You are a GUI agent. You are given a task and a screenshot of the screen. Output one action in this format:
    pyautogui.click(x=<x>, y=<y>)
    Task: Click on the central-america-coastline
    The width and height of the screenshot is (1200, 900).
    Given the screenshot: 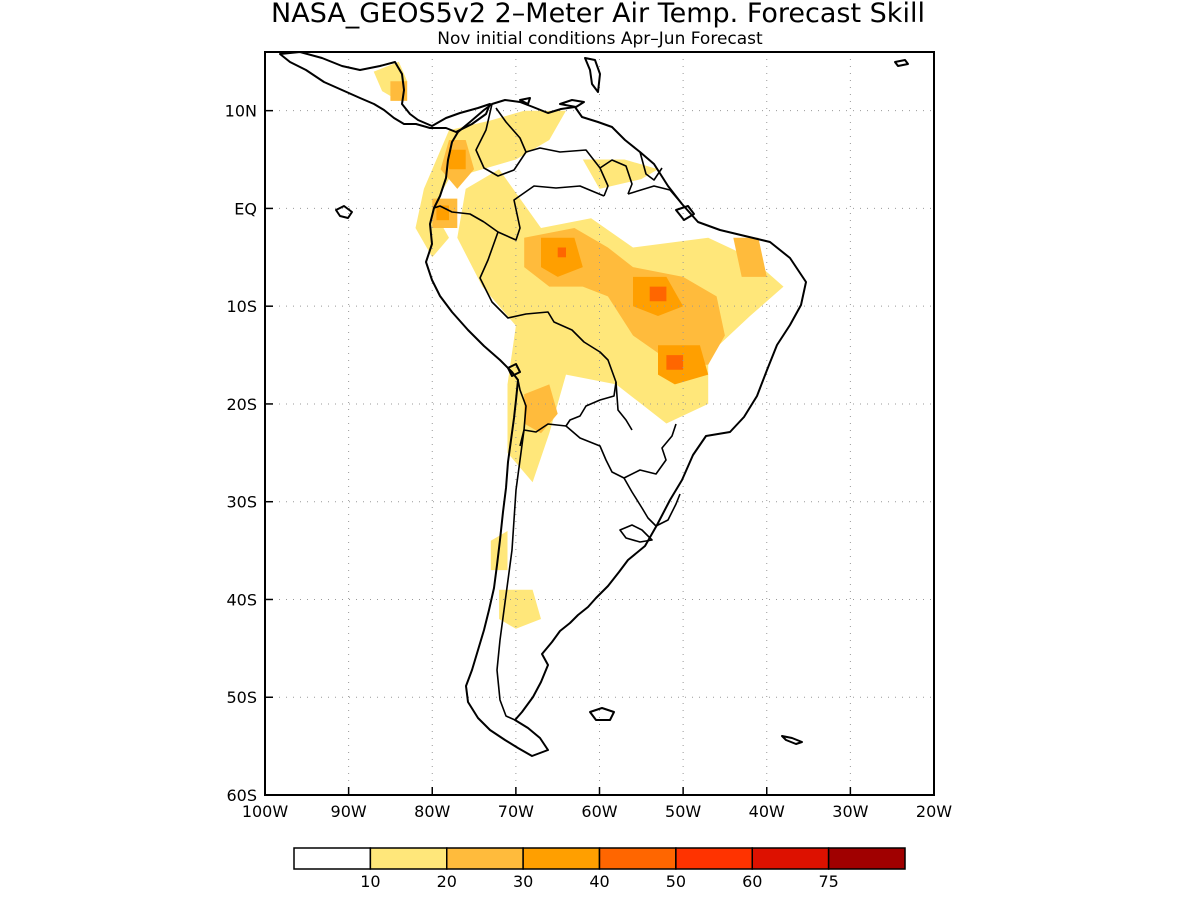 What is the action you would take?
    pyautogui.click(x=385, y=92)
    